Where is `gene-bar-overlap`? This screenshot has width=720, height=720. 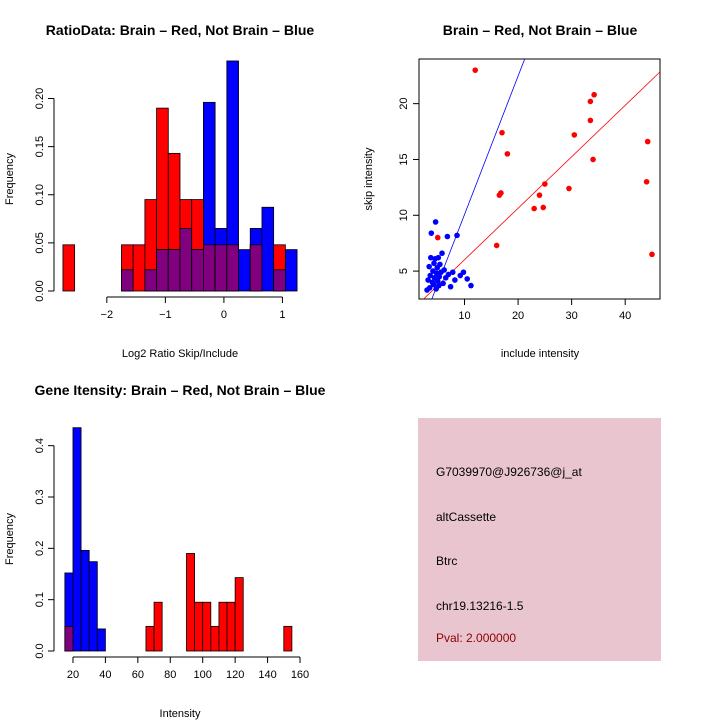 gene-bar-overlap is located at coordinates (69, 638).